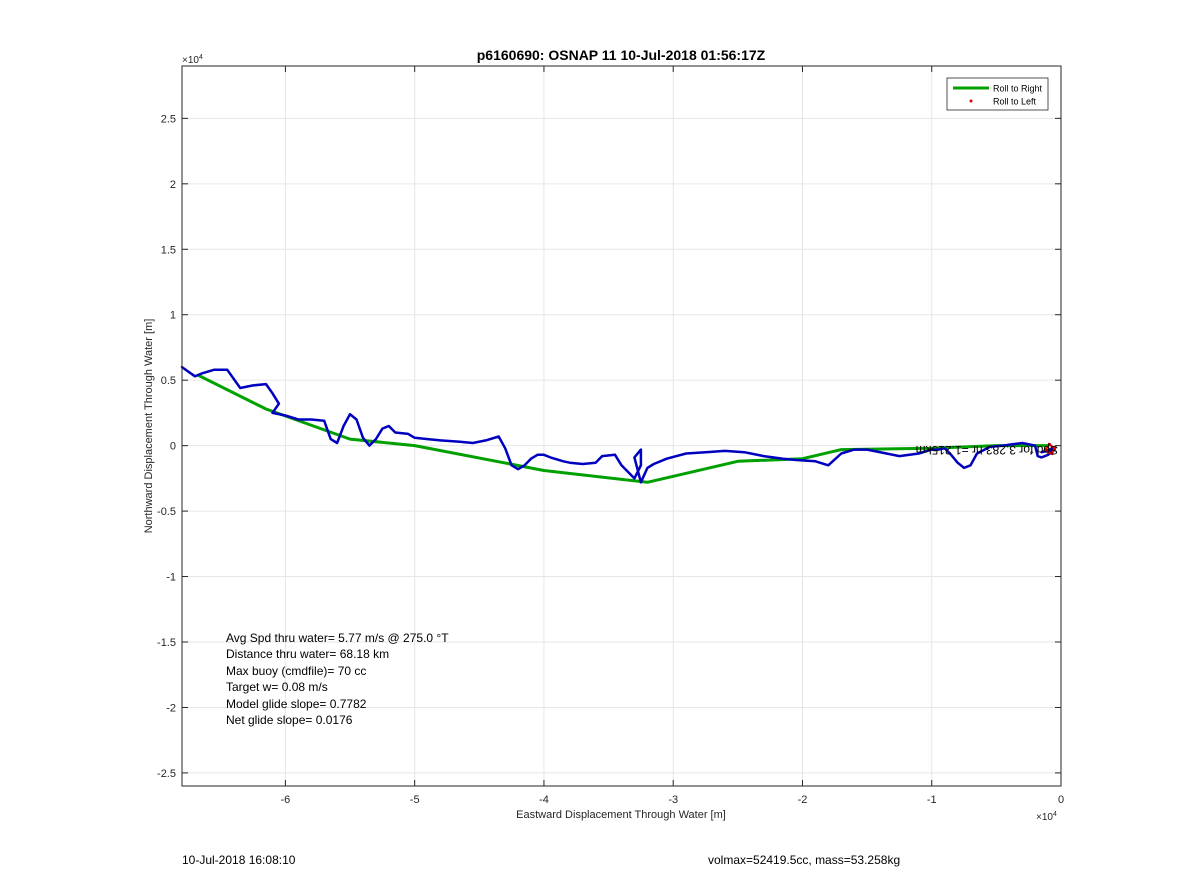 The width and height of the screenshot is (1200, 885). I want to click on mirrored-speed-label: Spd for 3.283 hr =1.215km, so click(987, 450).